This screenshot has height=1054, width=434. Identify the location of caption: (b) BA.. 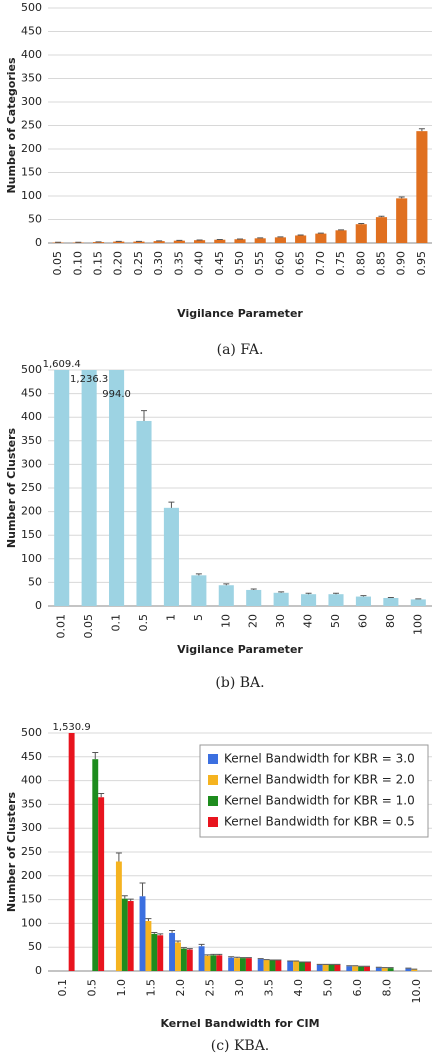
(239, 683).